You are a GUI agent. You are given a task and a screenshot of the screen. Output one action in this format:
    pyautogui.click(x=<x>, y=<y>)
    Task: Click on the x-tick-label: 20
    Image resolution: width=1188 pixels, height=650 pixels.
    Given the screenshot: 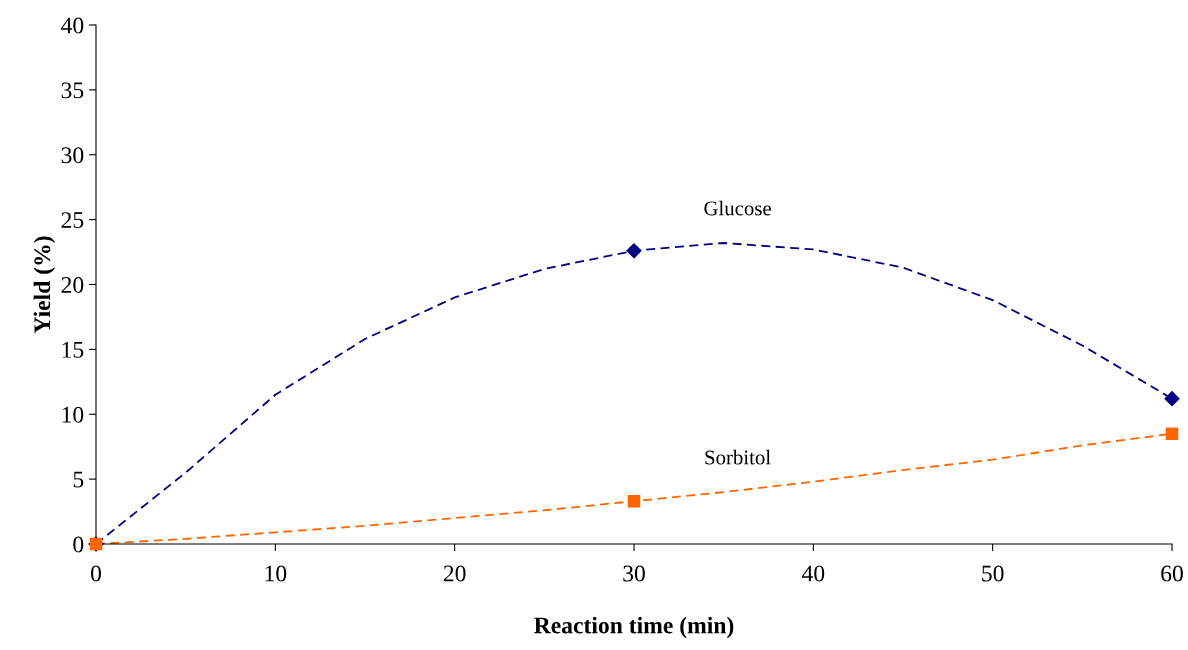 What is the action you would take?
    pyautogui.click(x=454, y=573)
    